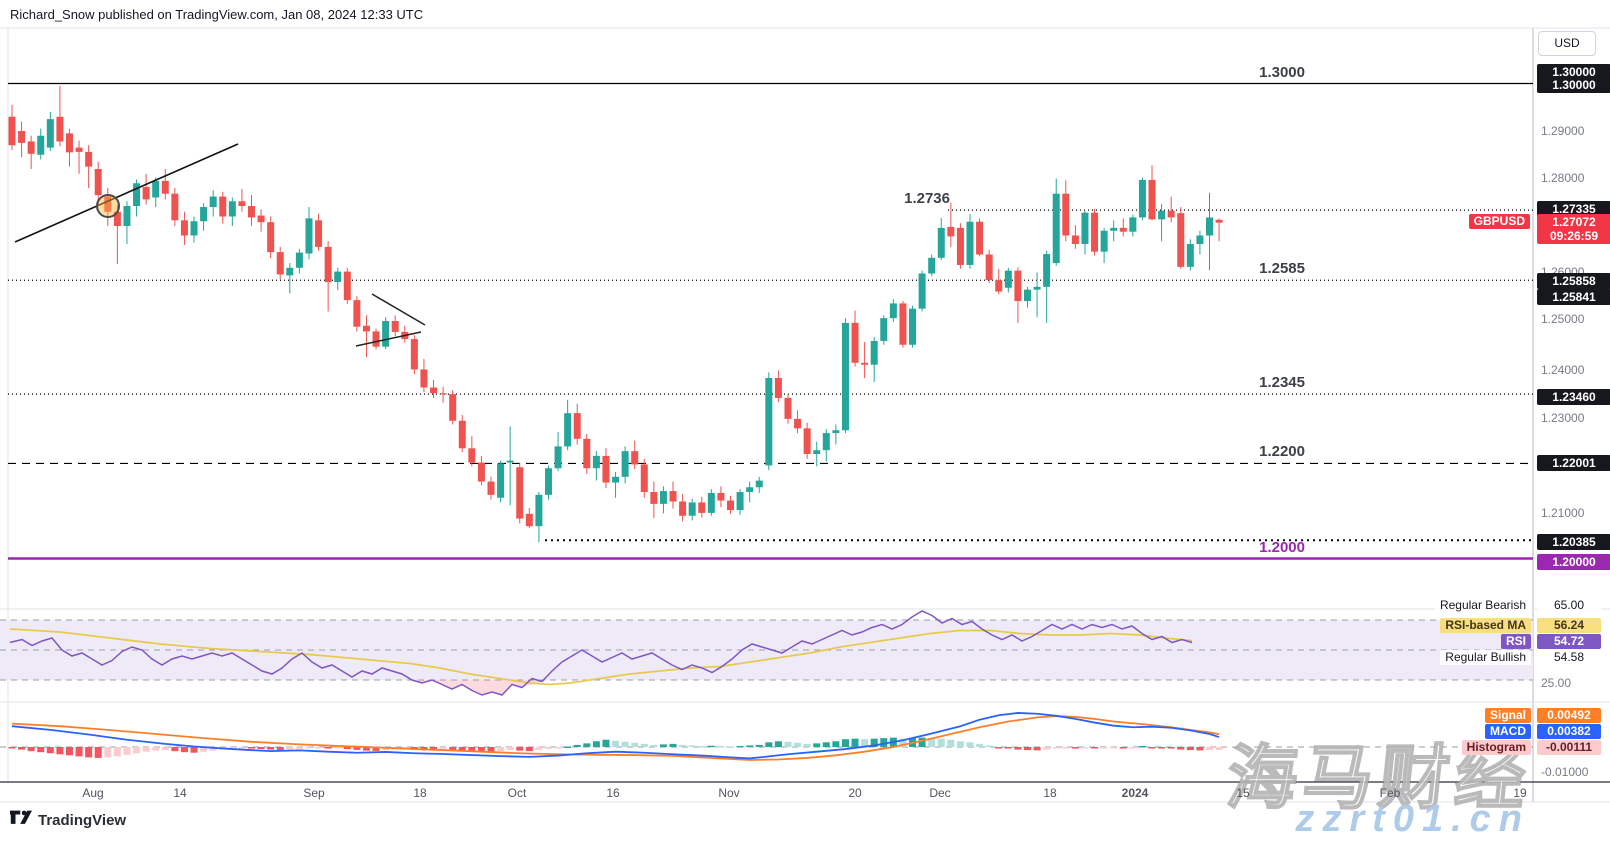 The height and width of the screenshot is (857, 1610). What do you see at coordinates (766, 736) in the screenshot?
I see `macd-pane` at bounding box center [766, 736].